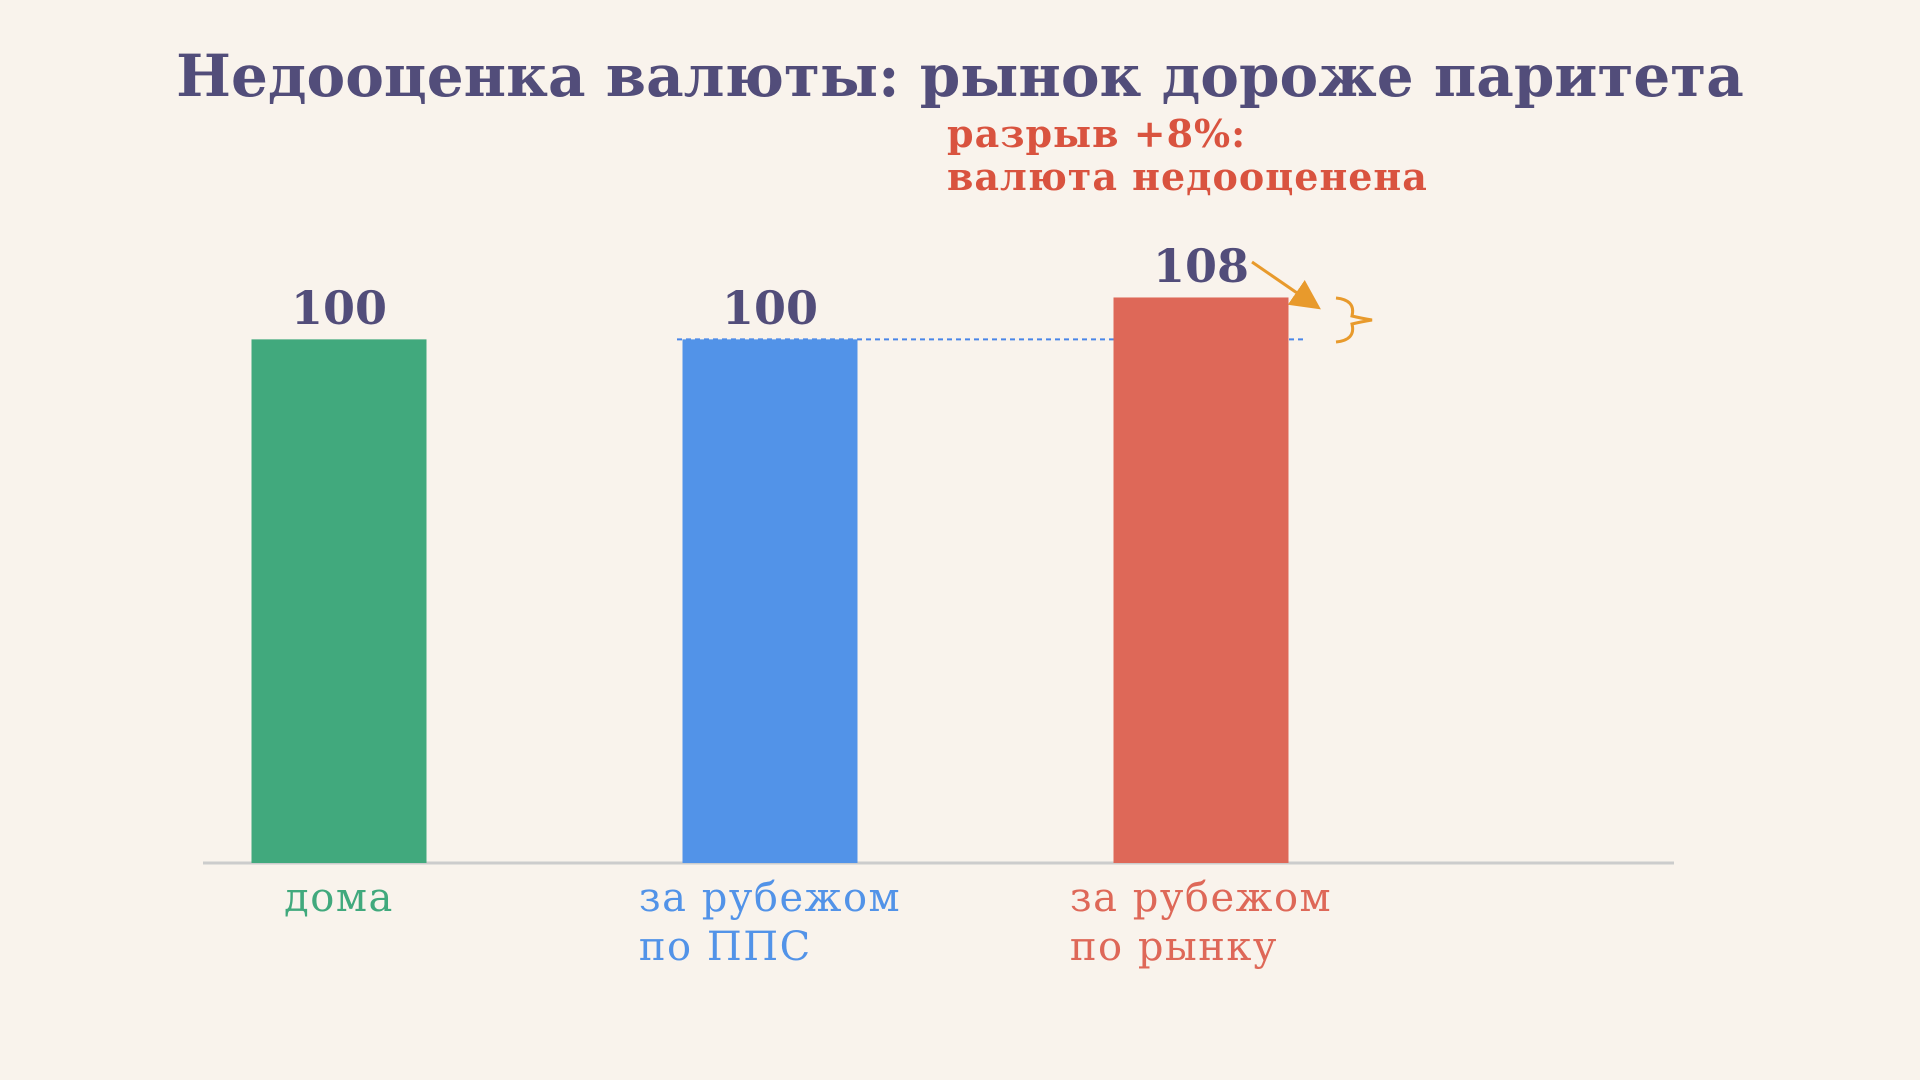 The image size is (1920, 1080). Describe the element at coordinates (1187, 155) in the screenshot. I see `annotation: разрыв +8%: валюта недооценена` at that location.